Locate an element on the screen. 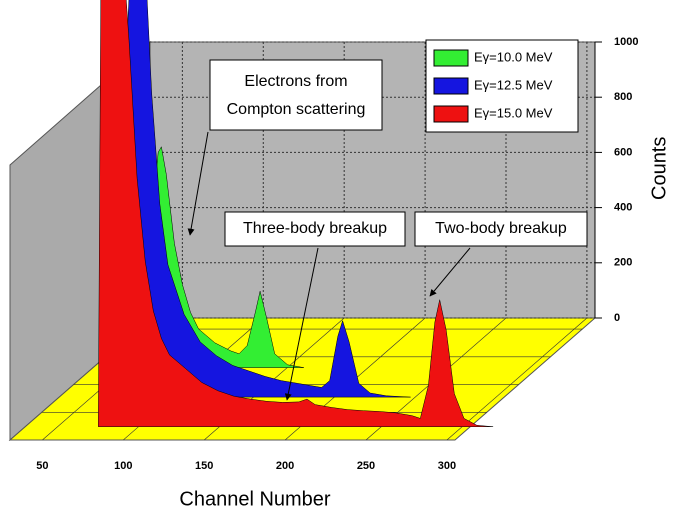 The width and height of the screenshot is (677, 521). legend-label: Eγ=10.0 MeV is located at coordinates (513, 56).